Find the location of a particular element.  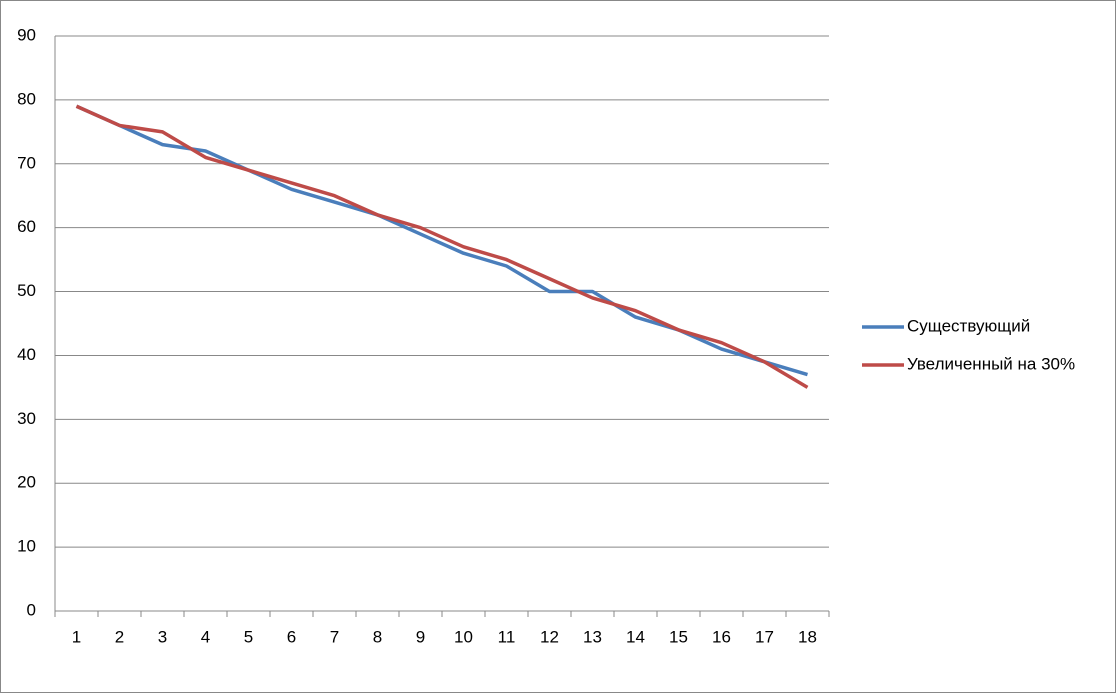

y-tick-label: 50 is located at coordinates (26, 290).